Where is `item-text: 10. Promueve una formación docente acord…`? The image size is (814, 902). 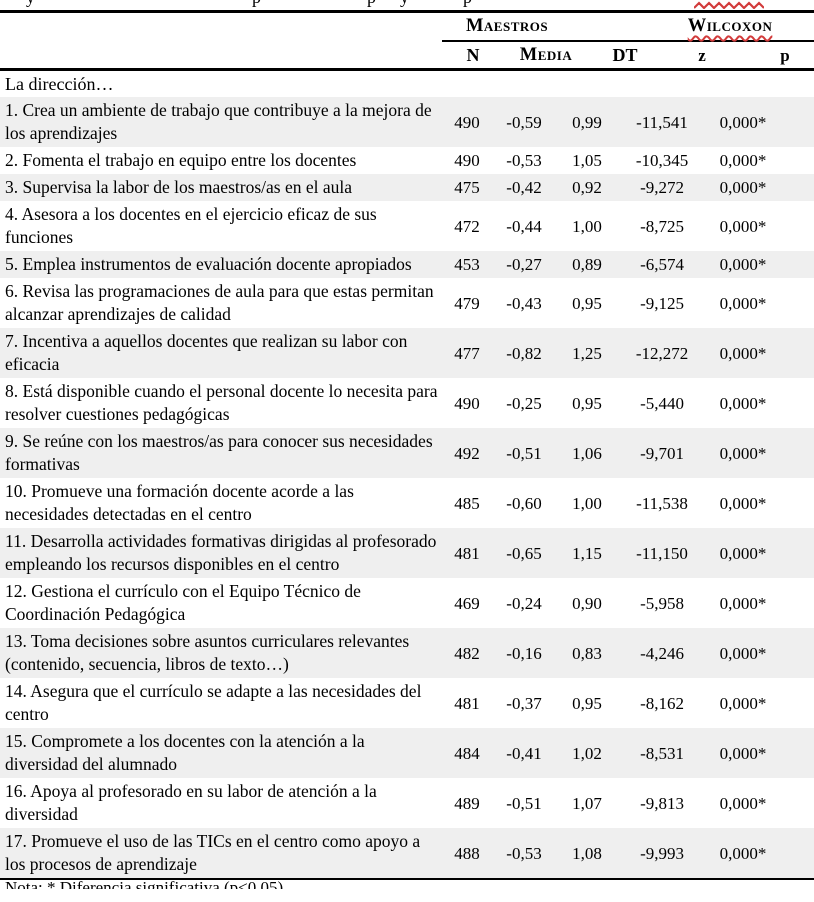
item-text: 10. Promueve una formación docente acord… is located at coordinates (179, 502).